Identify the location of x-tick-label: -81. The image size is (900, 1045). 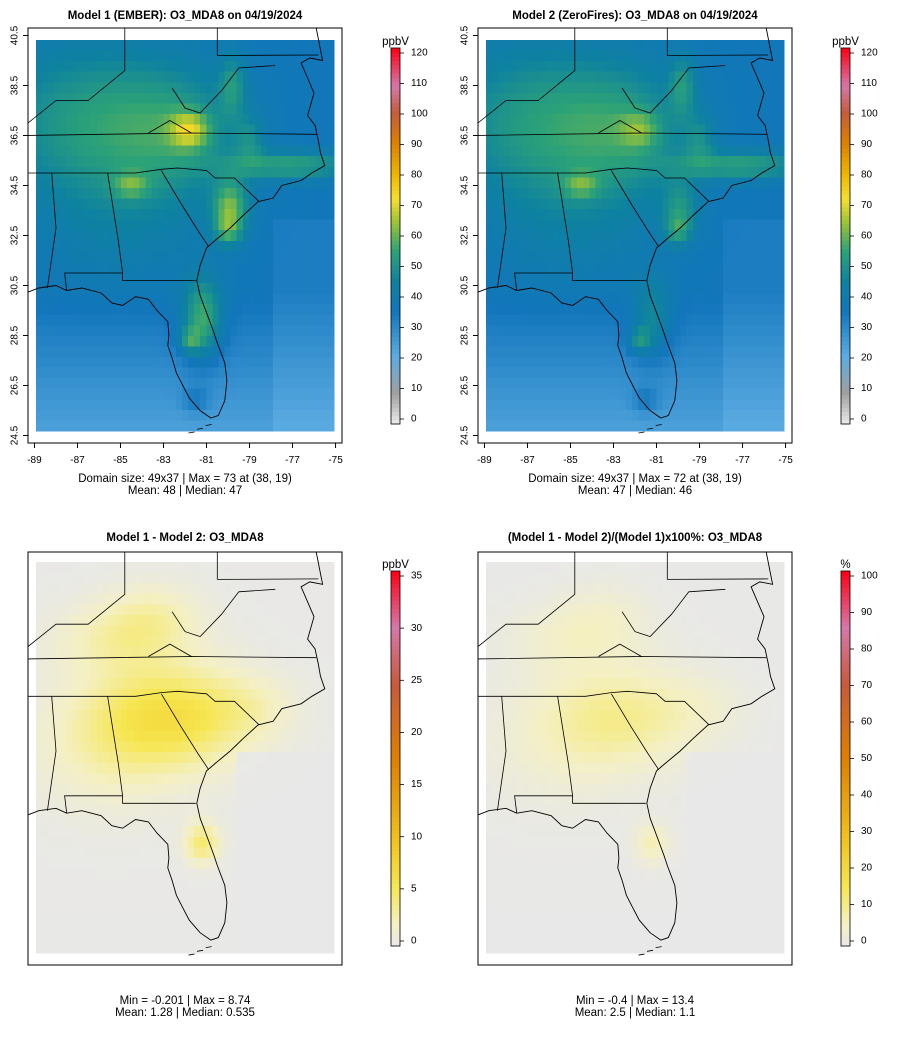
(656, 460).